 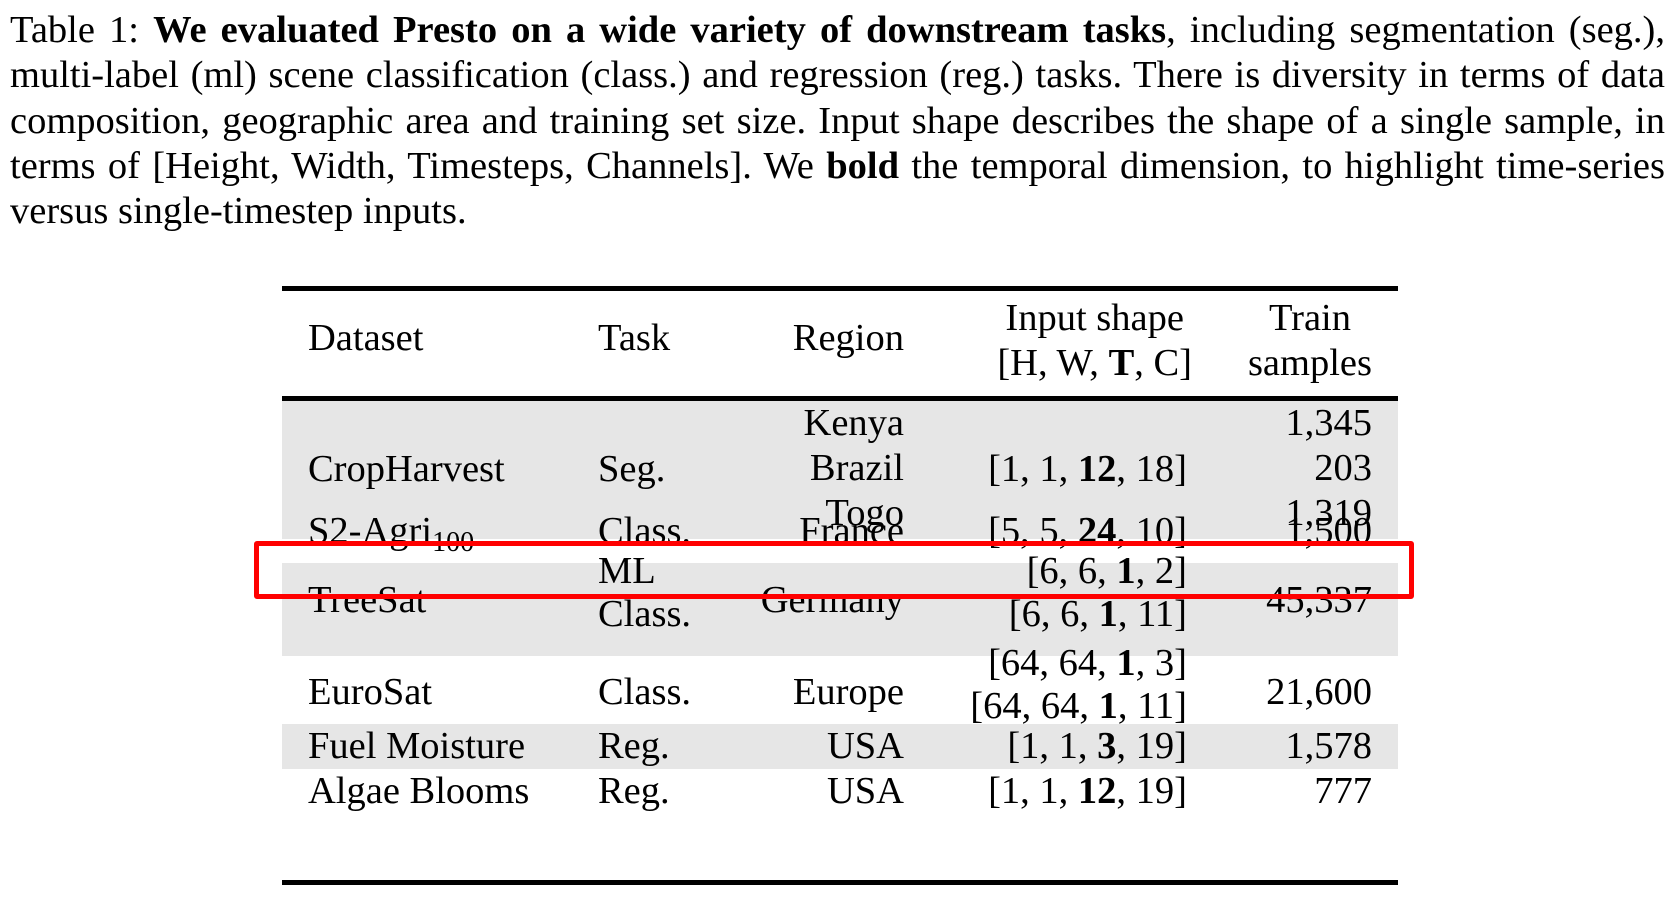 What do you see at coordinates (862, 165) in the screenshot?
I see `caption-bold-word: bold` at bounding box center [862, 165].